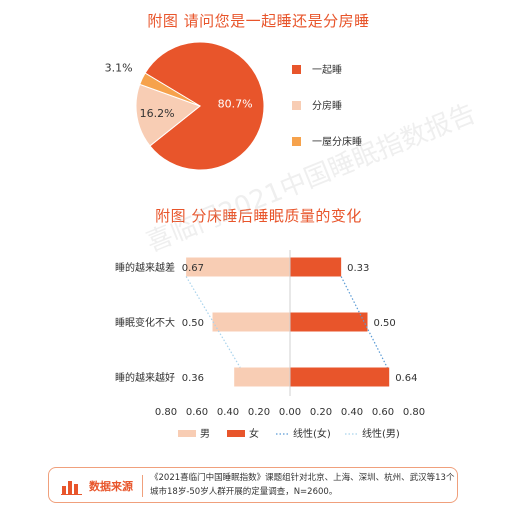 The width and height of the screenshot is (517, 519). Describe the element at coordinates (337, 141) in the screenshot. I see `pie-legend-label-3: 一屋分床睡` at that location.